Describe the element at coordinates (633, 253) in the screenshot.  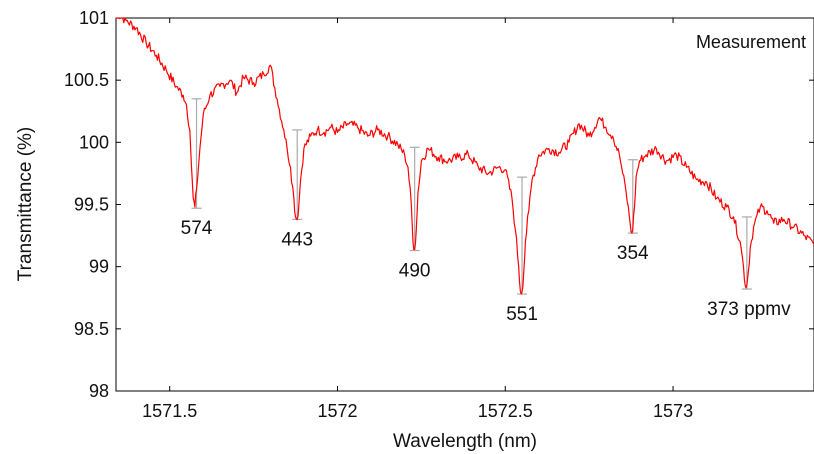
I see `dip-label: 354` at that location.